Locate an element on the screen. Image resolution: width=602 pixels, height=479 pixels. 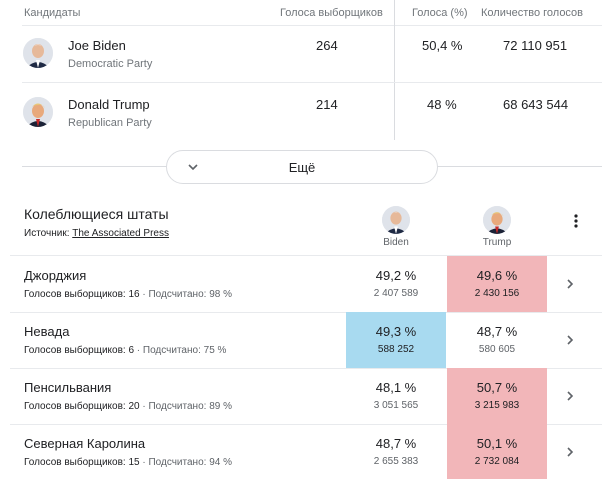
header-vote-count: Количество голосов is located at coordinates (532, 13).